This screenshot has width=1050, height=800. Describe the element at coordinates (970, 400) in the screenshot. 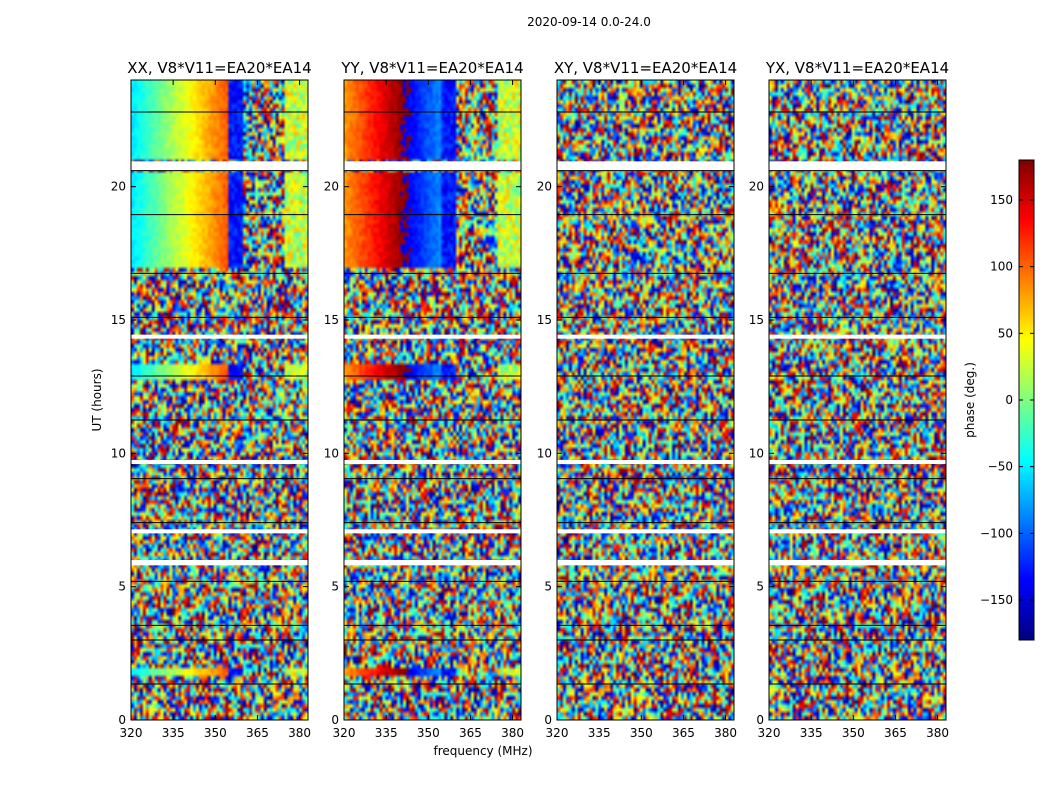

I see `colorbar-label: phase (deg.)` at that location.